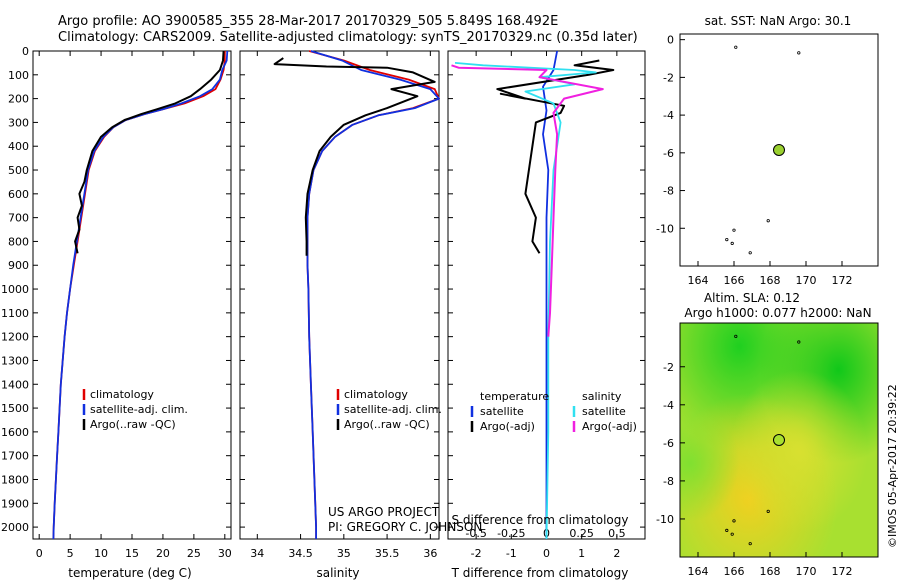 The width and height of the screenshot is (900, 580). What do you see at coordinates (405, 527) in the screenshot?
I see `project-line-2: PI: GREGORY C. JOHNSON` at bounding box center [405, 527].